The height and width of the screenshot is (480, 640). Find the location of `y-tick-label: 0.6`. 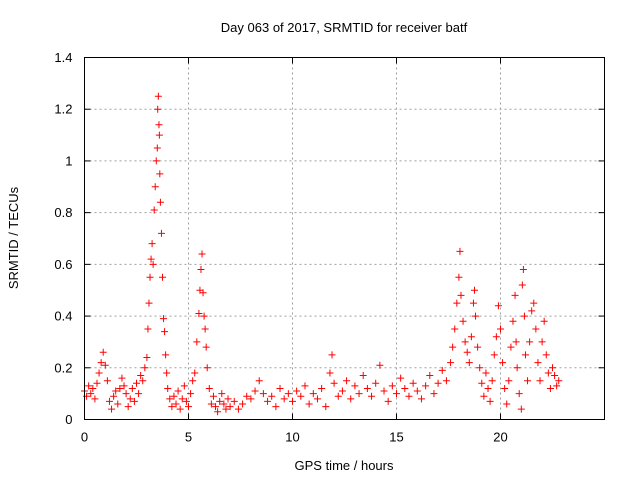

y-tick-label: 0.6 is located at coordinates (63, 264).